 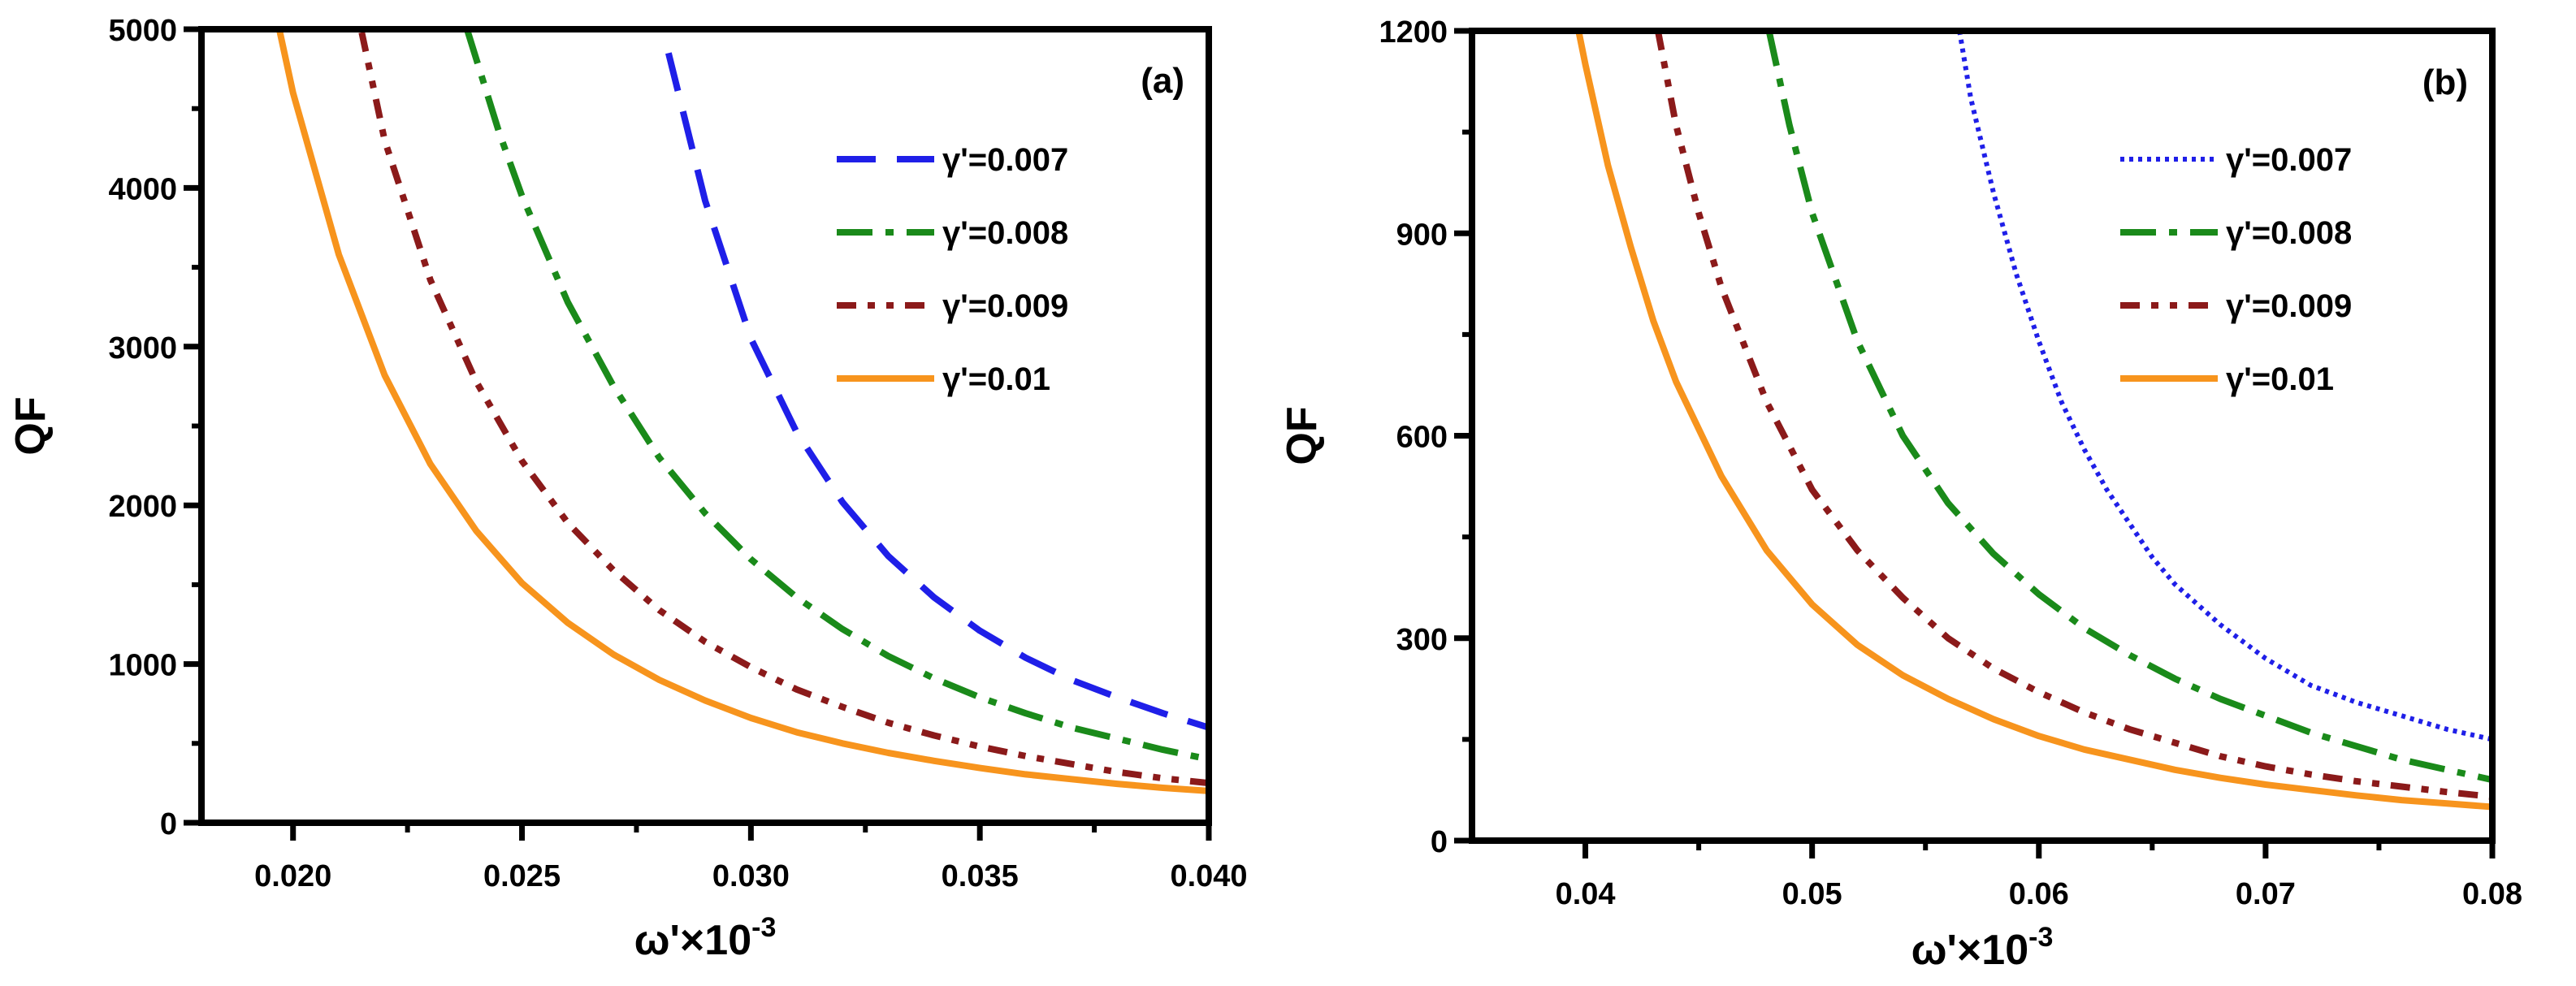 I want to click on y-tick-label: 2000, so click(x=142, y=507).